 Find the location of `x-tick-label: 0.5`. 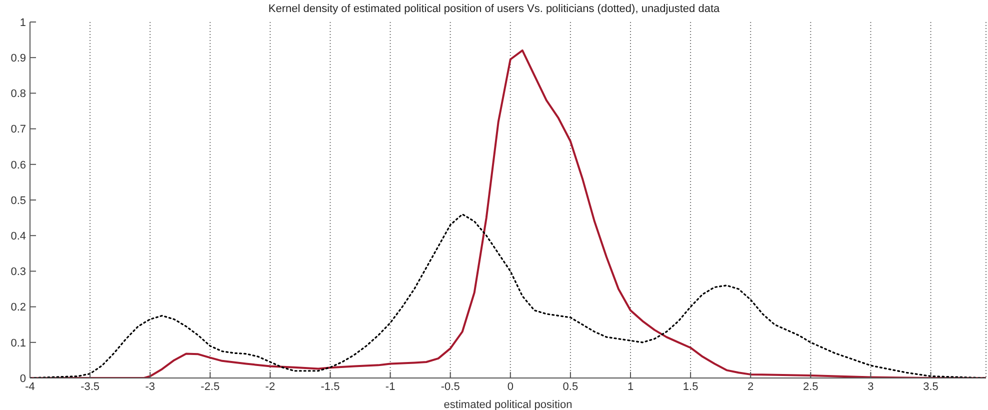

x-tick-label: 0.5 is located at coordinates (570, 386).